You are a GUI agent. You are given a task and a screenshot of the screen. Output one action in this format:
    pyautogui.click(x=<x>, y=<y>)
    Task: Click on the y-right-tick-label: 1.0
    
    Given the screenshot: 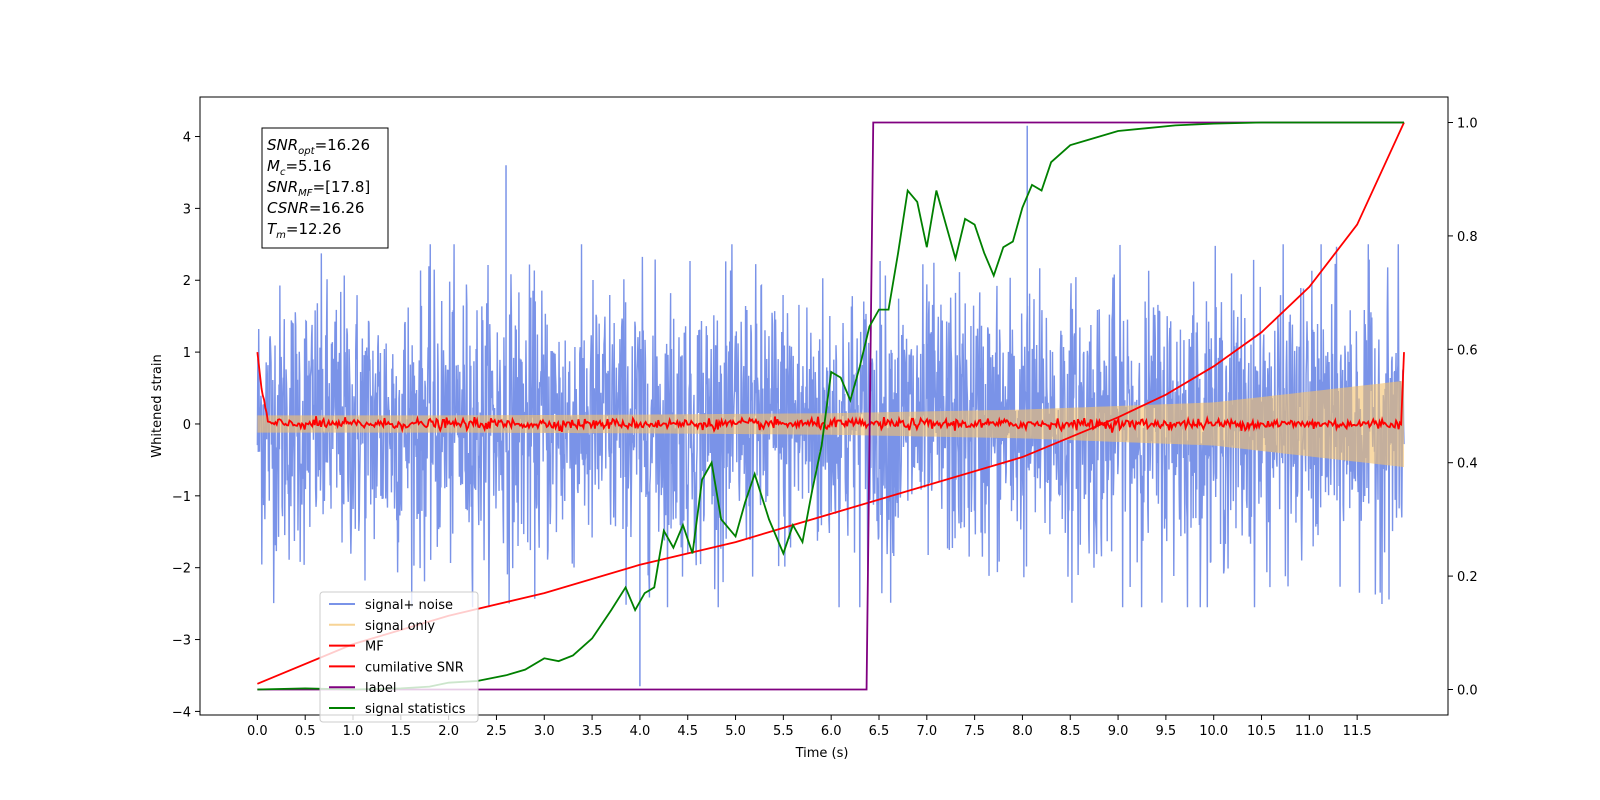 What is the action you would take?
    pyautogui.click(x=1467, y=124)
    